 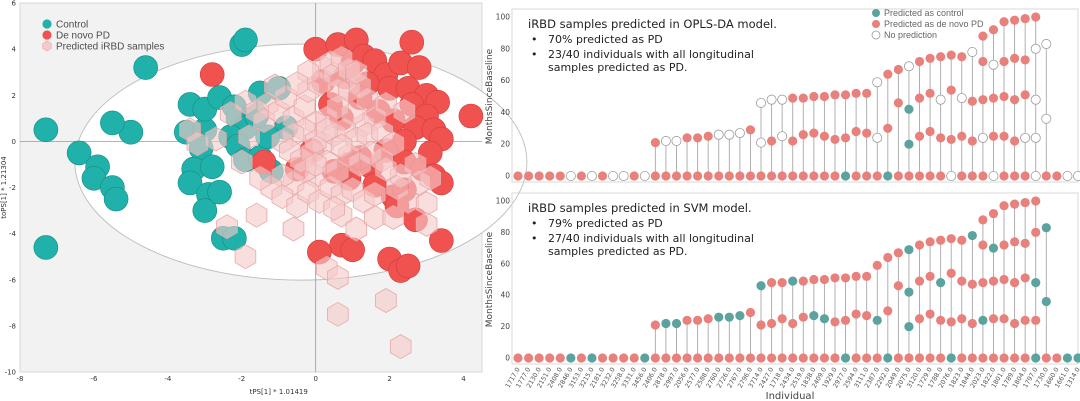 What do you see at coordinates (14, 50) in the screenshot?
I see `y-tick-label: 4` at bounding box center [14, 50].